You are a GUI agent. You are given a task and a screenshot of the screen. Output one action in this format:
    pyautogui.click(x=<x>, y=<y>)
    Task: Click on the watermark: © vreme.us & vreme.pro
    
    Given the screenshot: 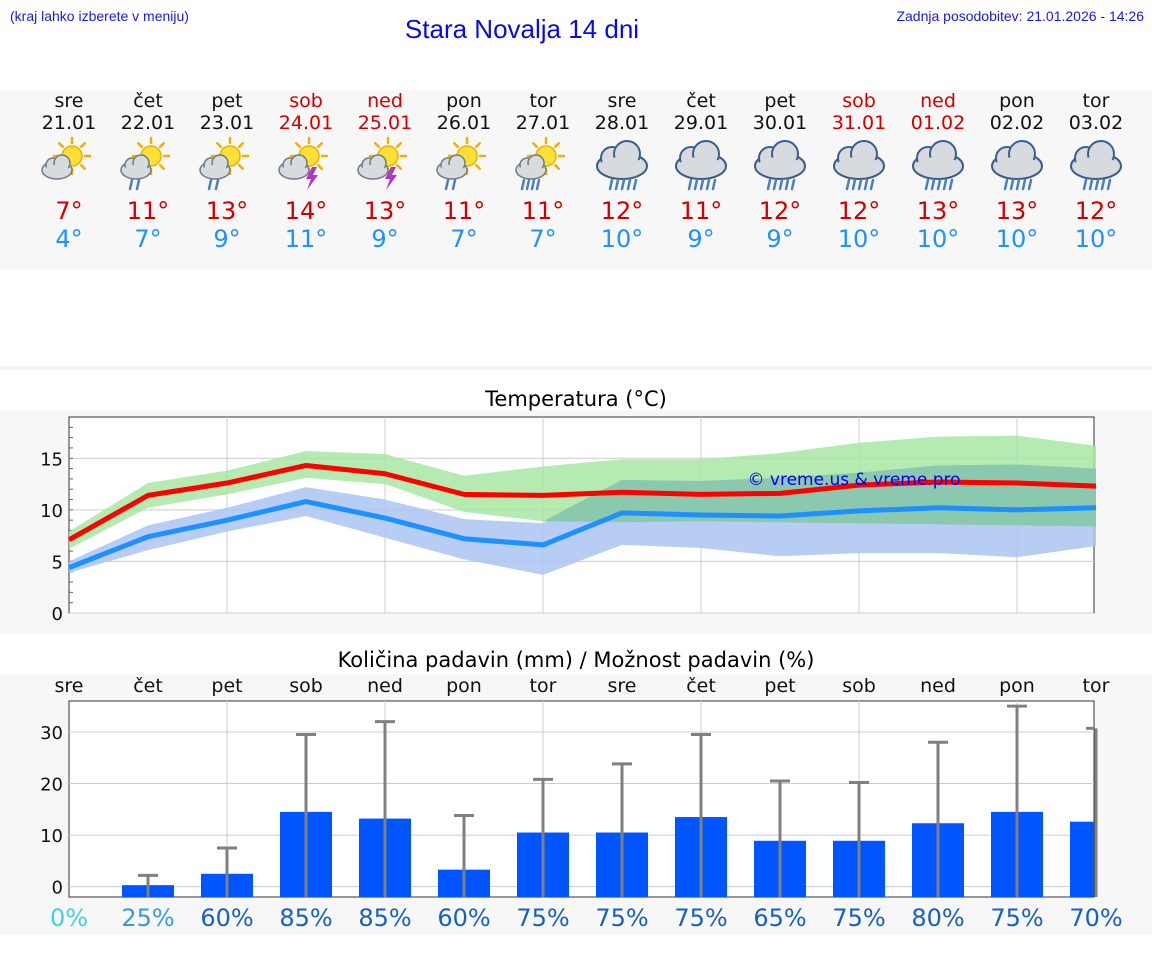 What is the action you would take?
    pyautogui.click(x=853, y=480)
    